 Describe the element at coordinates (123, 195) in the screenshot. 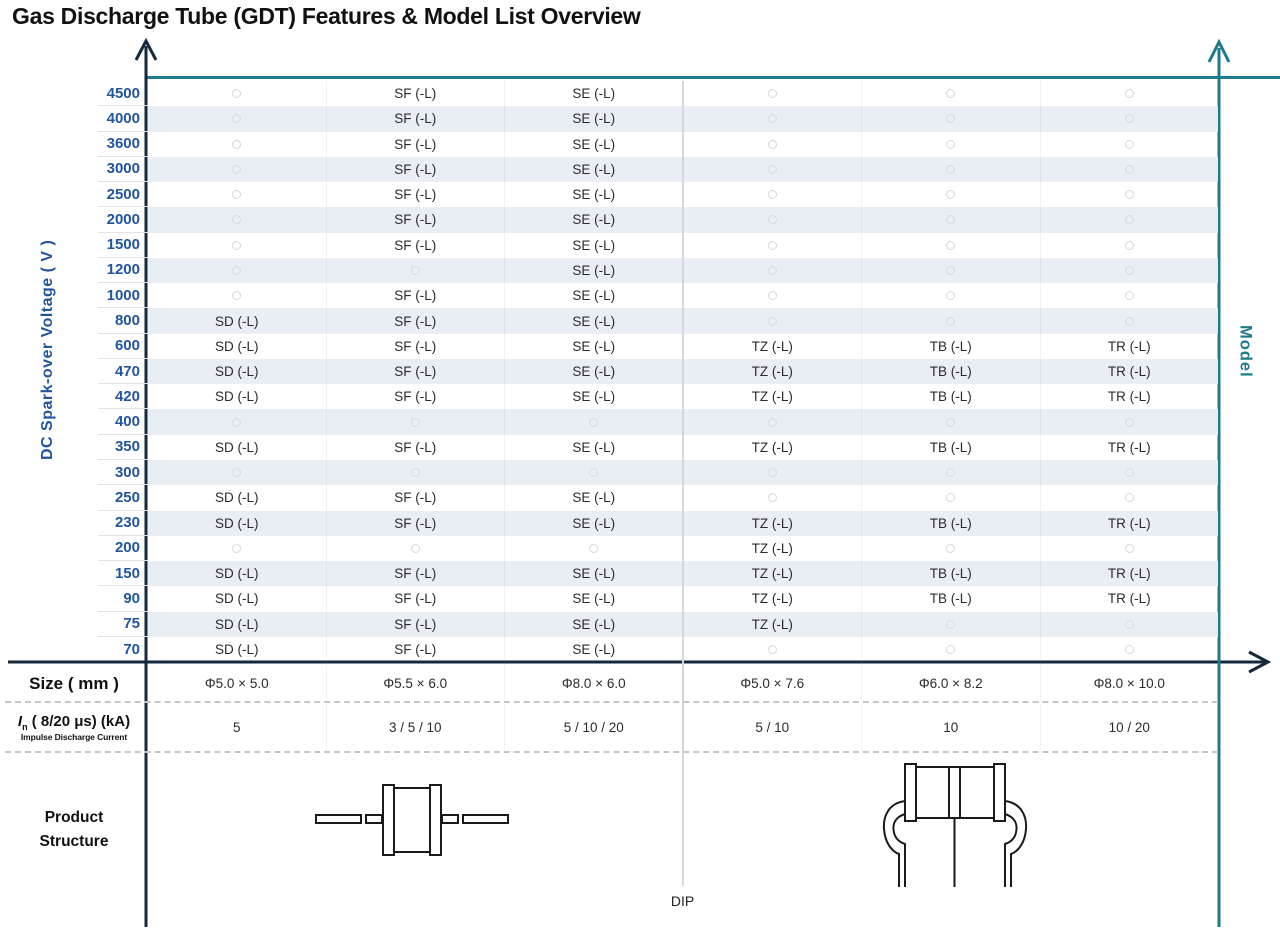

I see `voltage-tick-label: 2500` at that location.